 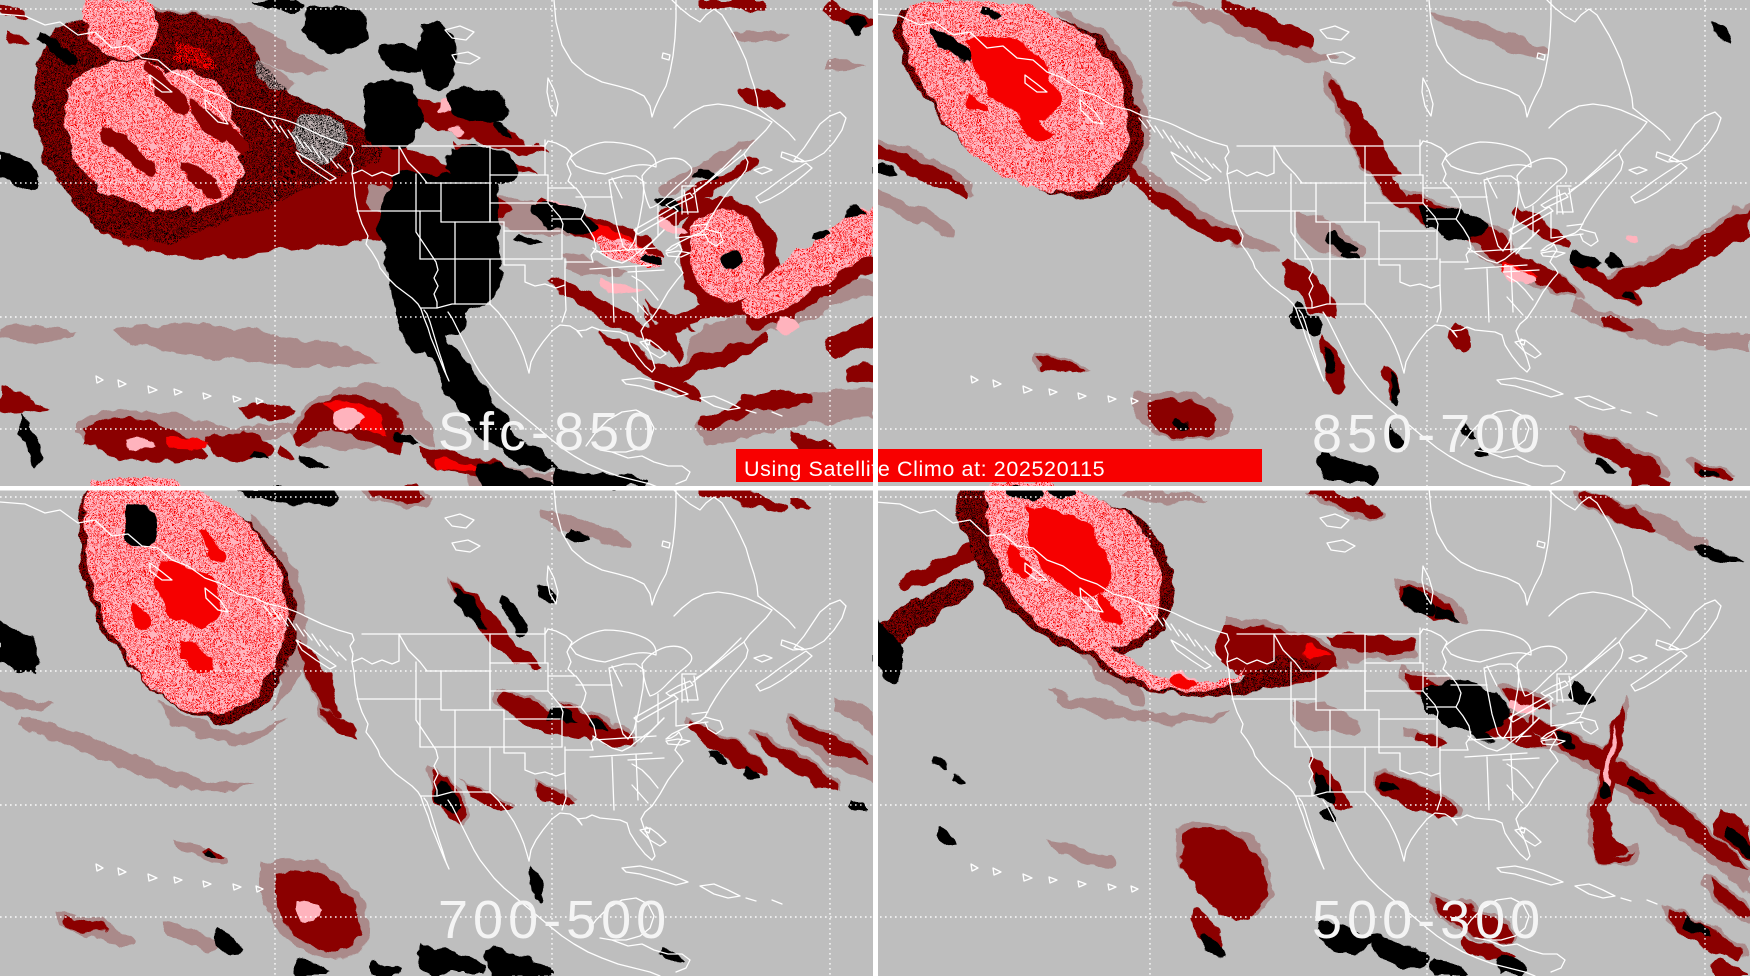 What do you see at coordinates (548, 432) in the screenshot?
I see `svg-text: Sfc-850` at bounding box center [548, 432].